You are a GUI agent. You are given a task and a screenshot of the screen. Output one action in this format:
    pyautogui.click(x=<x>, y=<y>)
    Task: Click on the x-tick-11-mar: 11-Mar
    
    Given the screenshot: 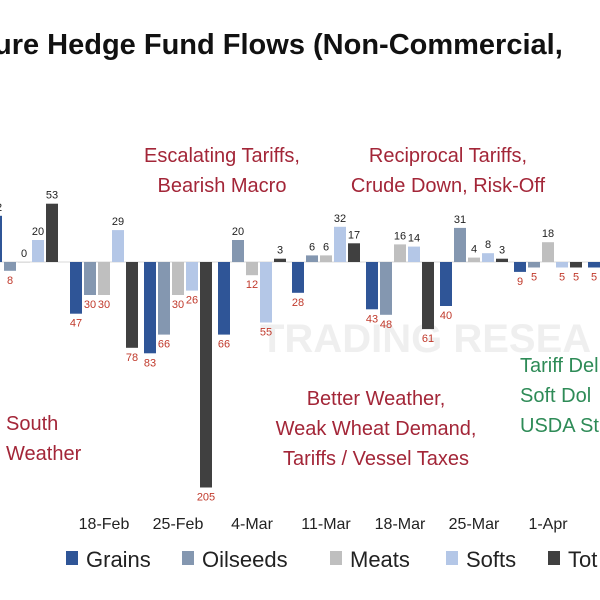 What is the action you would take?
    pyautogui.click(x=326, y=524)
    